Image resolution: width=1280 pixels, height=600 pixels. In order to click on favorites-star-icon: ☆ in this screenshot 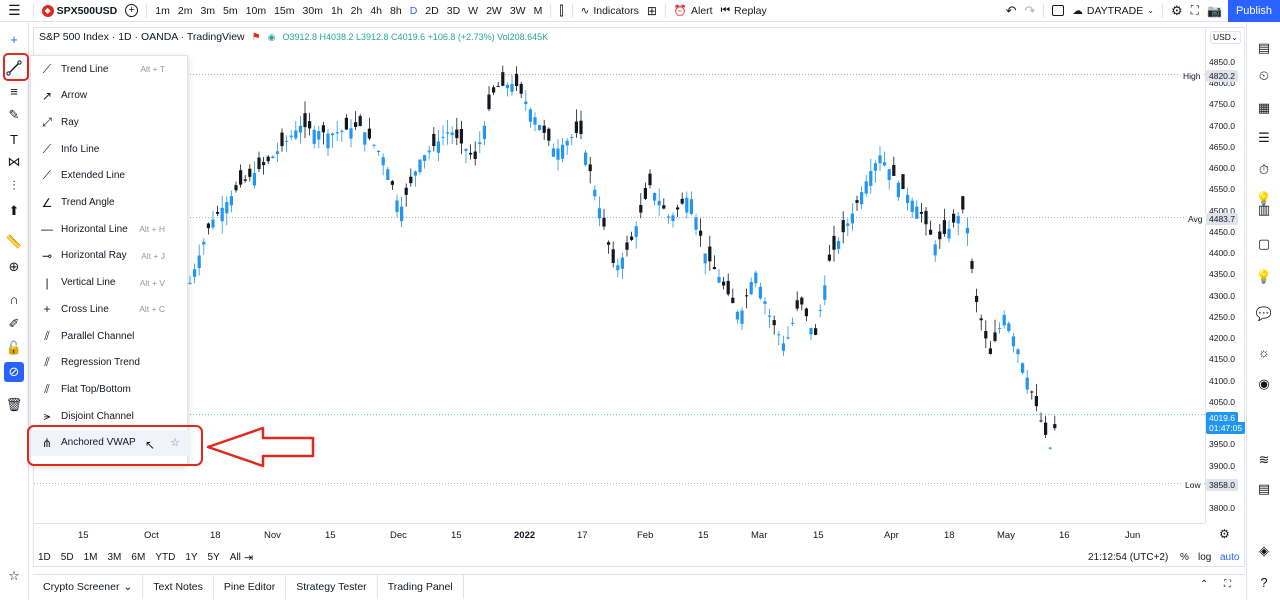, I will do `click(14, 575)`.